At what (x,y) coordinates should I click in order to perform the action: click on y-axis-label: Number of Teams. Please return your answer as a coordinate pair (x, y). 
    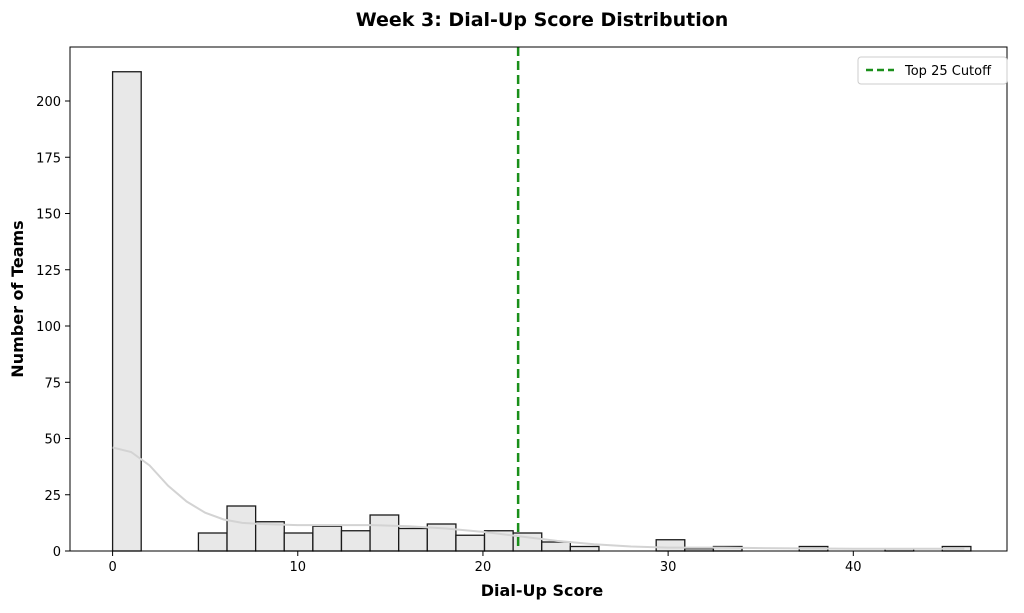
    Looking at the image, I should click on (17, 298).